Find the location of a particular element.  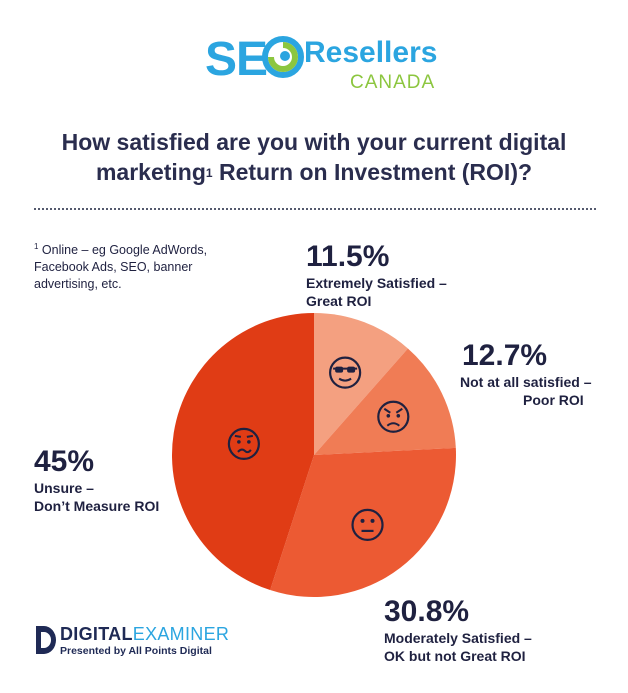

text-moderately-satisfied-2: OK but not Great ROI is located at coordinates (455, 656).